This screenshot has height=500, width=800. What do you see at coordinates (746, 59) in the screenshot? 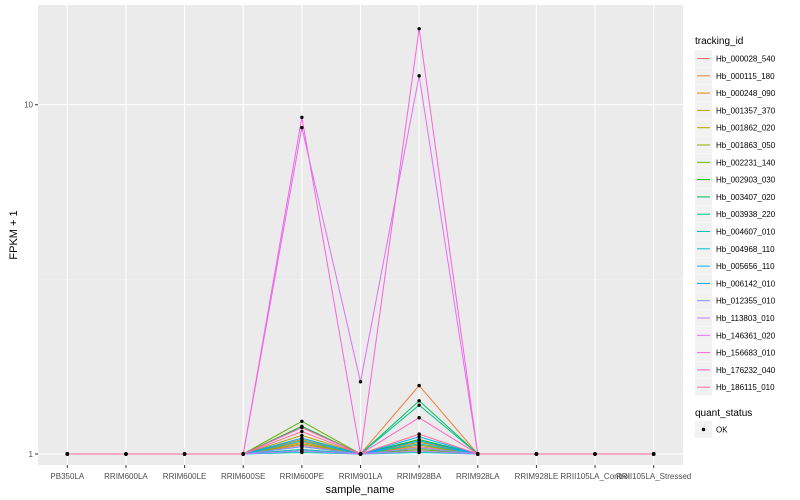
I see `legend-label: Hb_000028_540` at bounding box center [746, 59].